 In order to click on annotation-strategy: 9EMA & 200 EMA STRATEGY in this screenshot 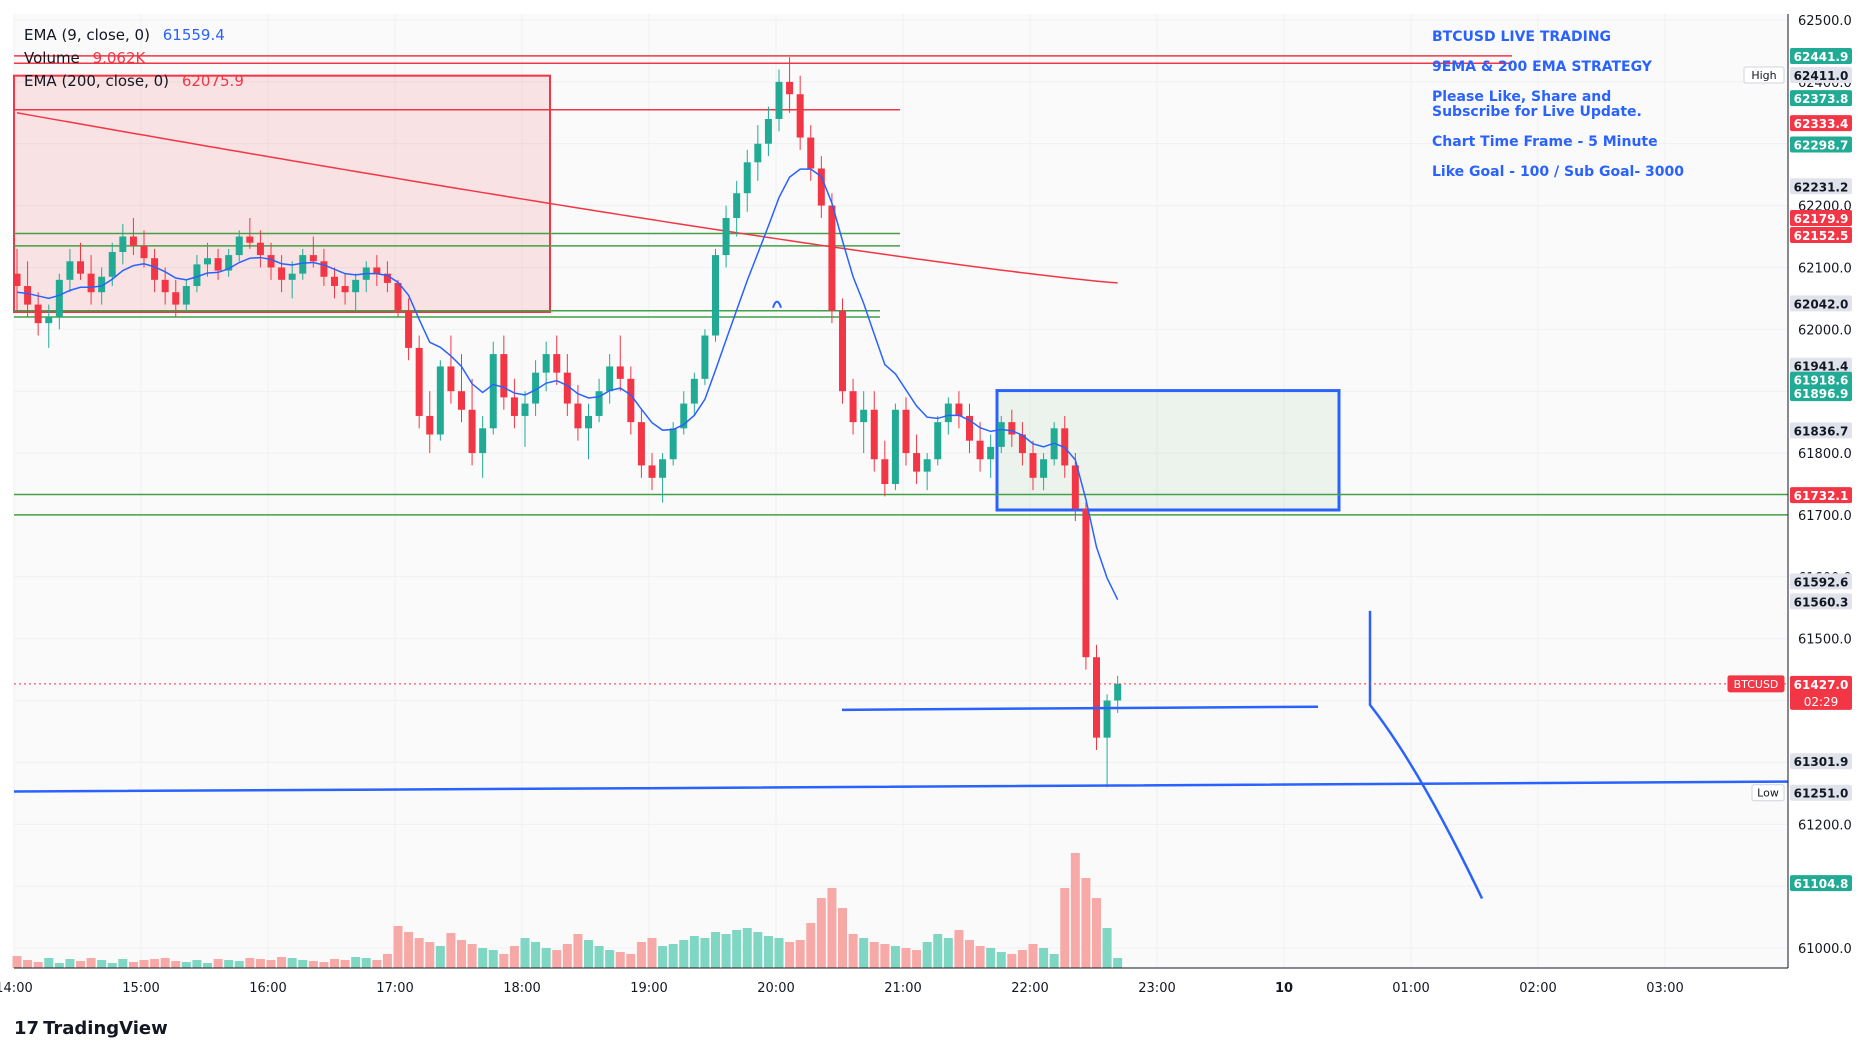, I will do `click(1542, 67)`.